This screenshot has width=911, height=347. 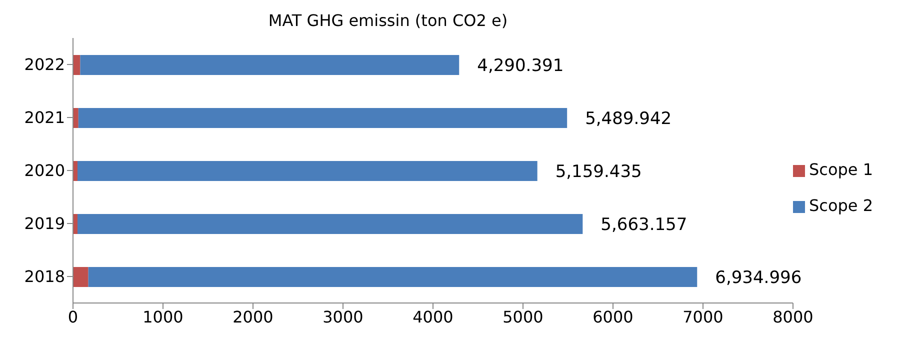 I want to click on x-tick-label: 8000, so click(x=793, y=316).